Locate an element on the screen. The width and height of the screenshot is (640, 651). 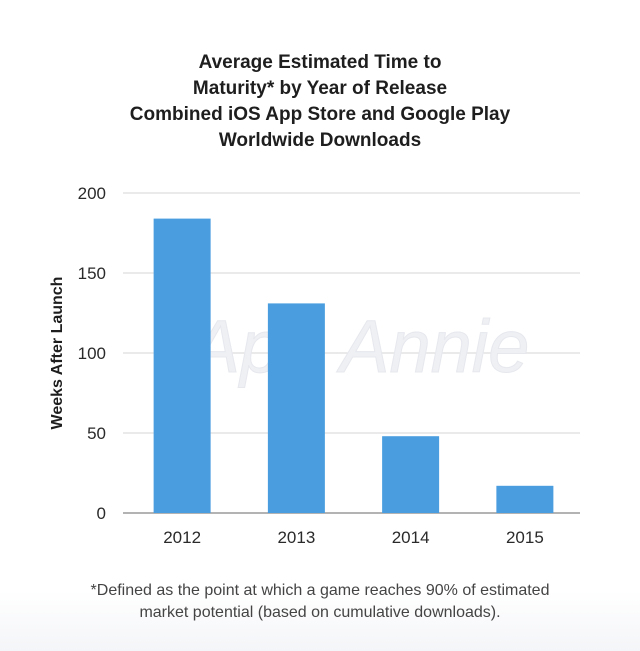
y-tick-label-0: 0 is located at coordinates (101, 513).